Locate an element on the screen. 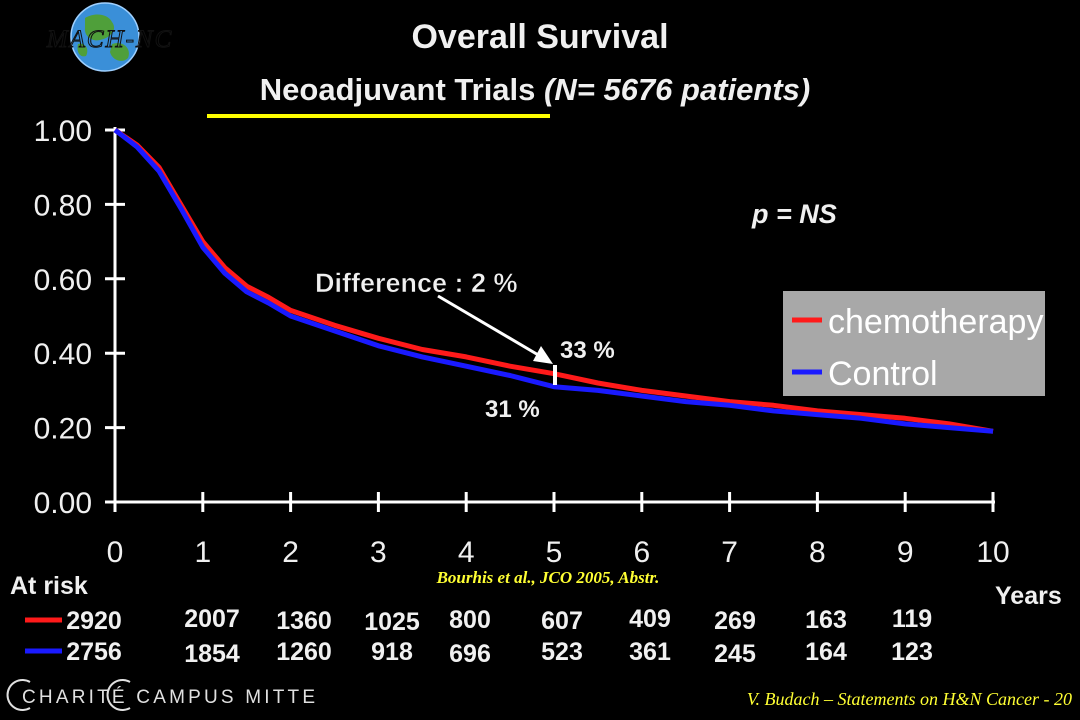 Image resolution: width=1080 pixels, height=720 pixels. at-risk-chemotherapy-value: 1025 is located at coordinates (392, 622).